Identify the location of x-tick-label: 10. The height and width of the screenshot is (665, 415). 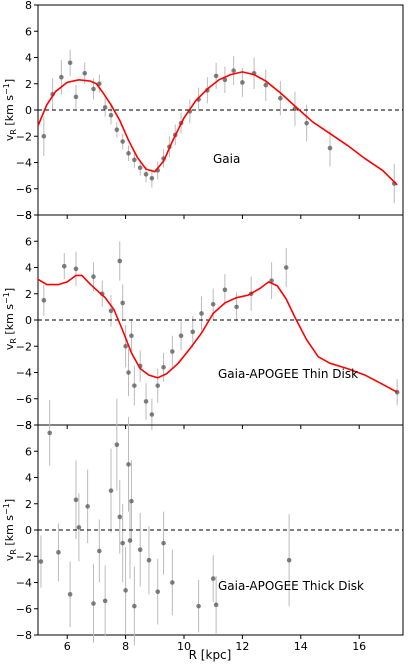
(184, 646).